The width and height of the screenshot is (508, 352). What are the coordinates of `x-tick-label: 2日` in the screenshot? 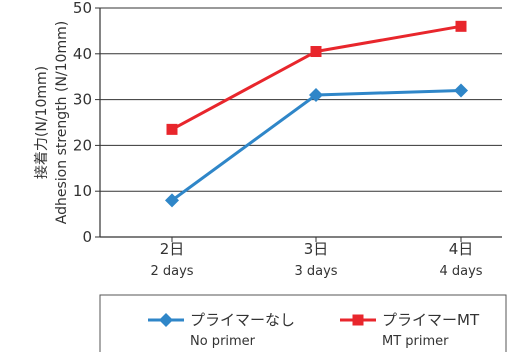 It's located at (172, 249).